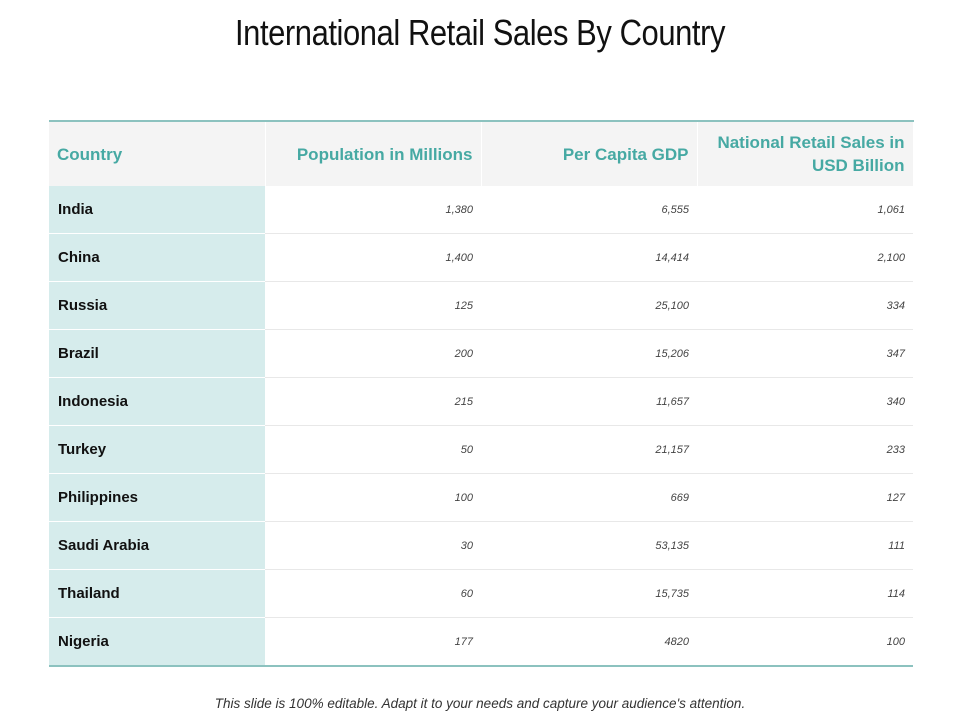  What do you see at coordinates (157, 257) in the screenshot?
I see `country-cell: China` at bounding box center [157, 257].